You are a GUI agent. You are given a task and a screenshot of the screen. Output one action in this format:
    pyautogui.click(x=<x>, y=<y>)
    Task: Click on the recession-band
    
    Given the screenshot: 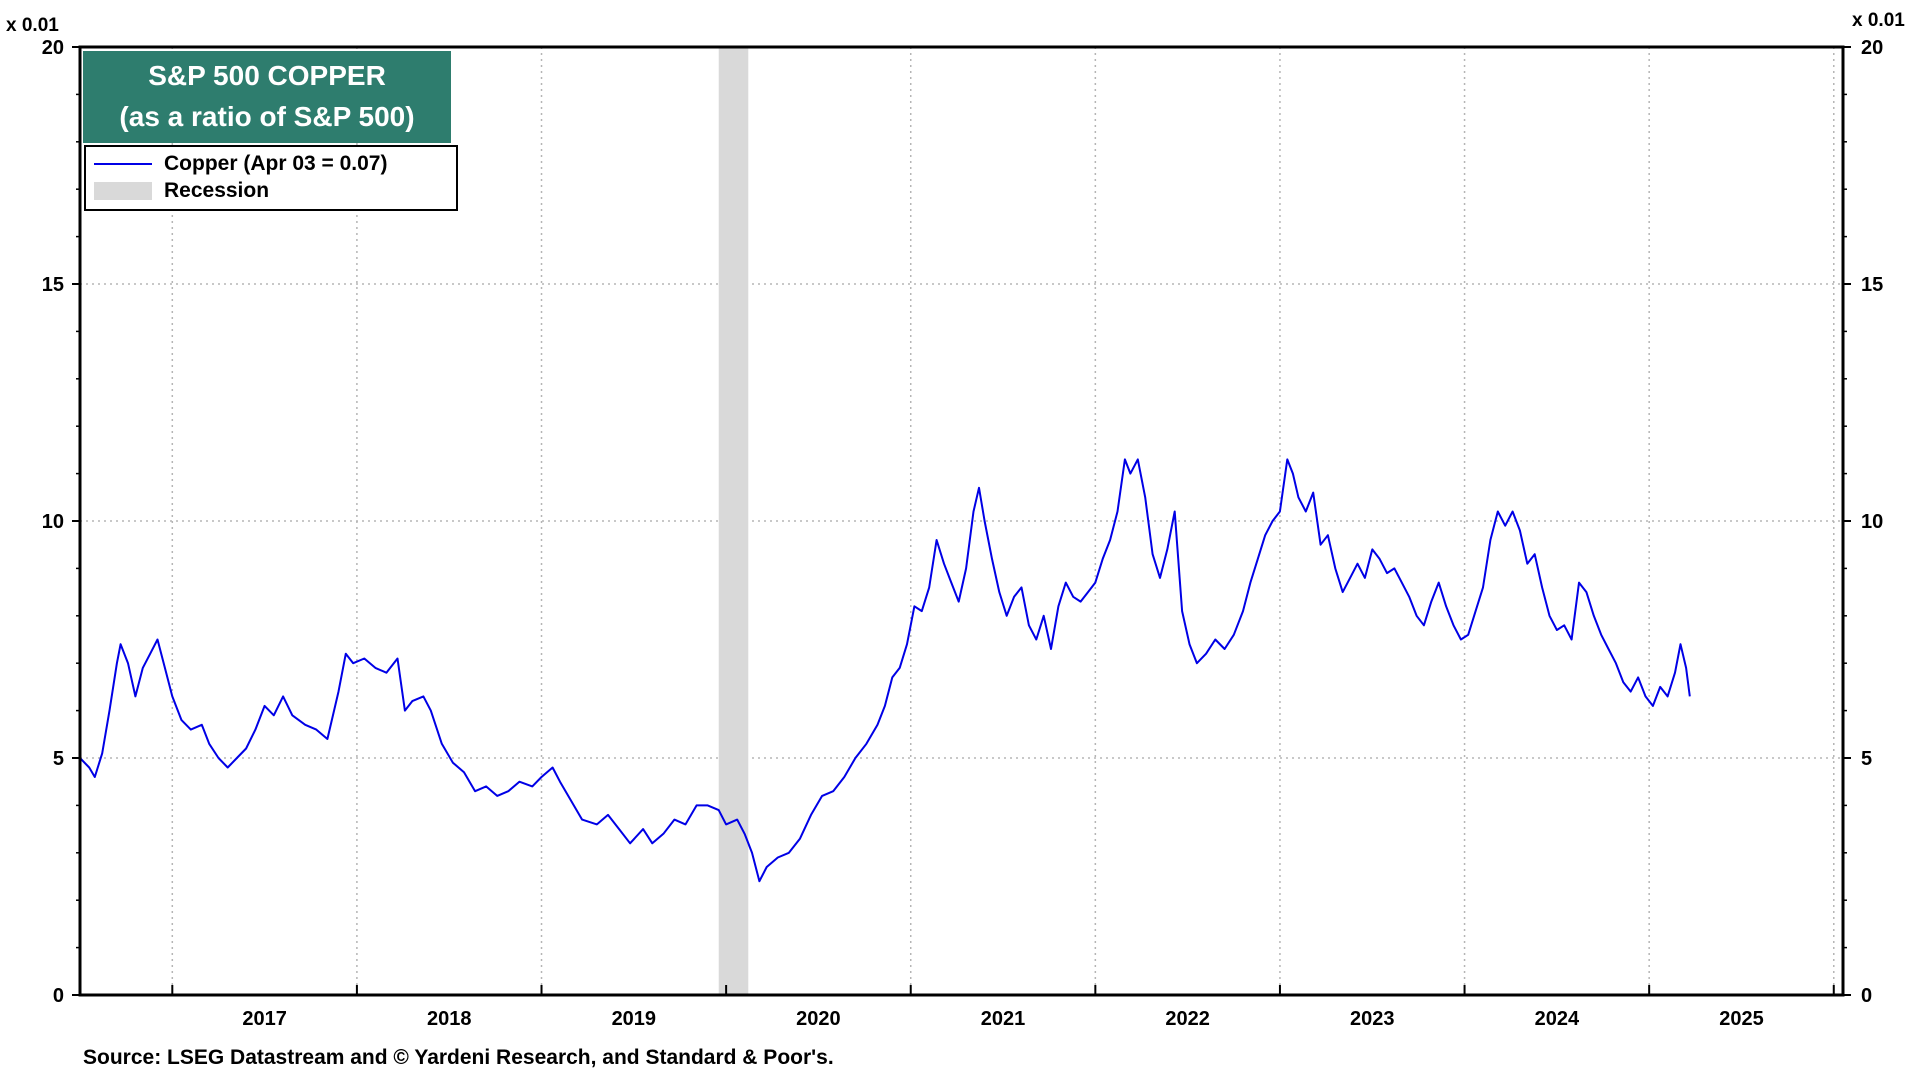 What is the action you would take?
    pyautogui.click(x=733, y=521)
    